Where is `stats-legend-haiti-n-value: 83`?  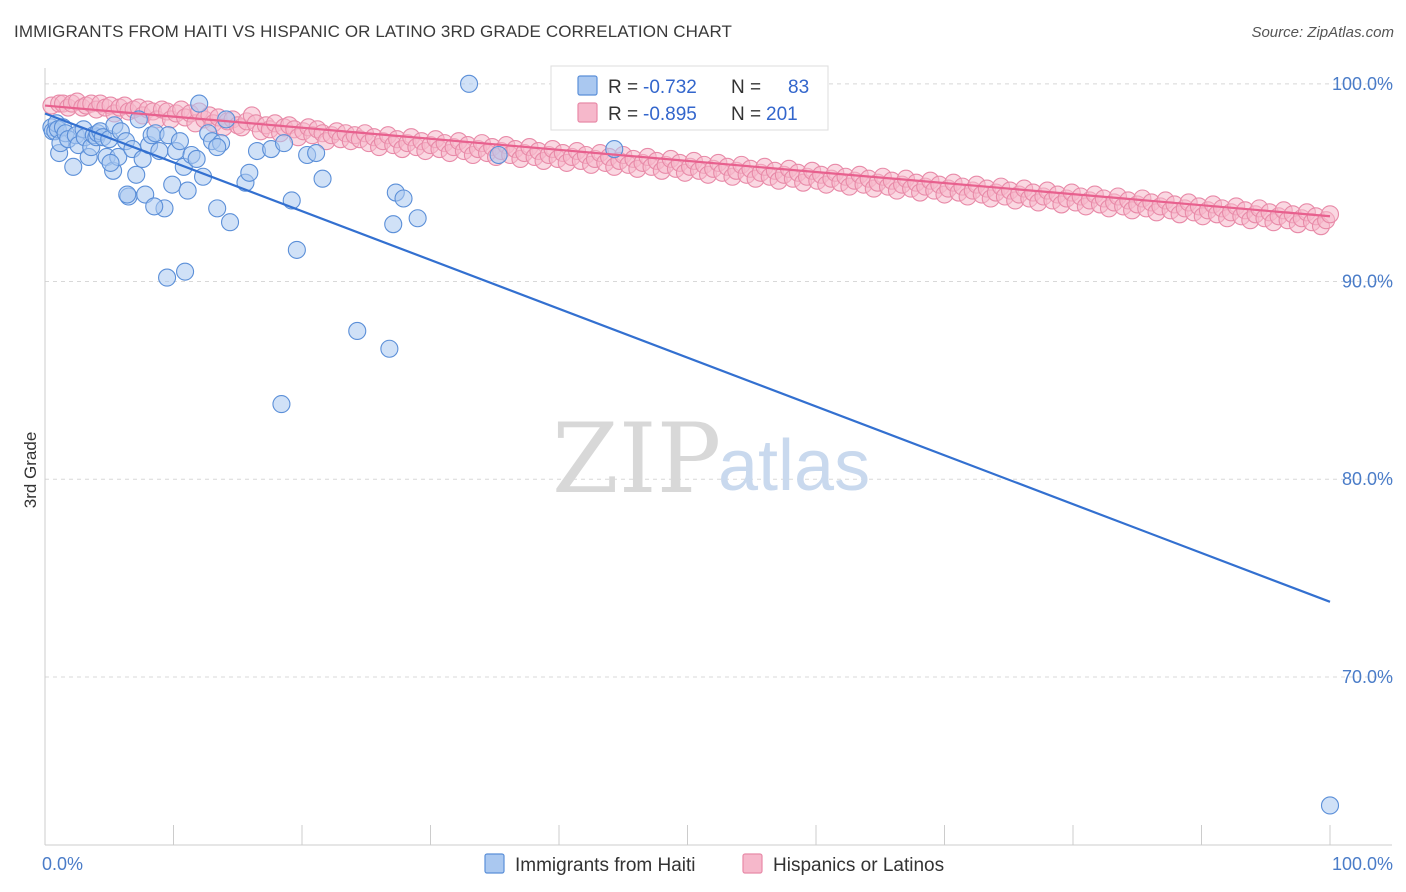
stats-legend-haiti-n-value: 83 is located at coordinates (798, 87).